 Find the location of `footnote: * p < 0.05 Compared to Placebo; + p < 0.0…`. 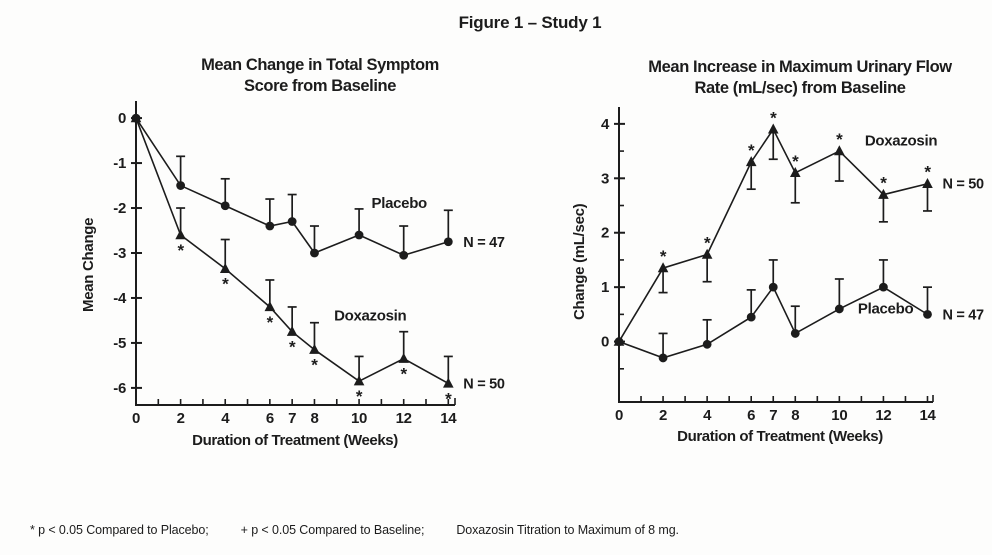

footnote: * p < 0.05 Compared to Placebo; + p < 0.0… is located at coordinates (354, 530).